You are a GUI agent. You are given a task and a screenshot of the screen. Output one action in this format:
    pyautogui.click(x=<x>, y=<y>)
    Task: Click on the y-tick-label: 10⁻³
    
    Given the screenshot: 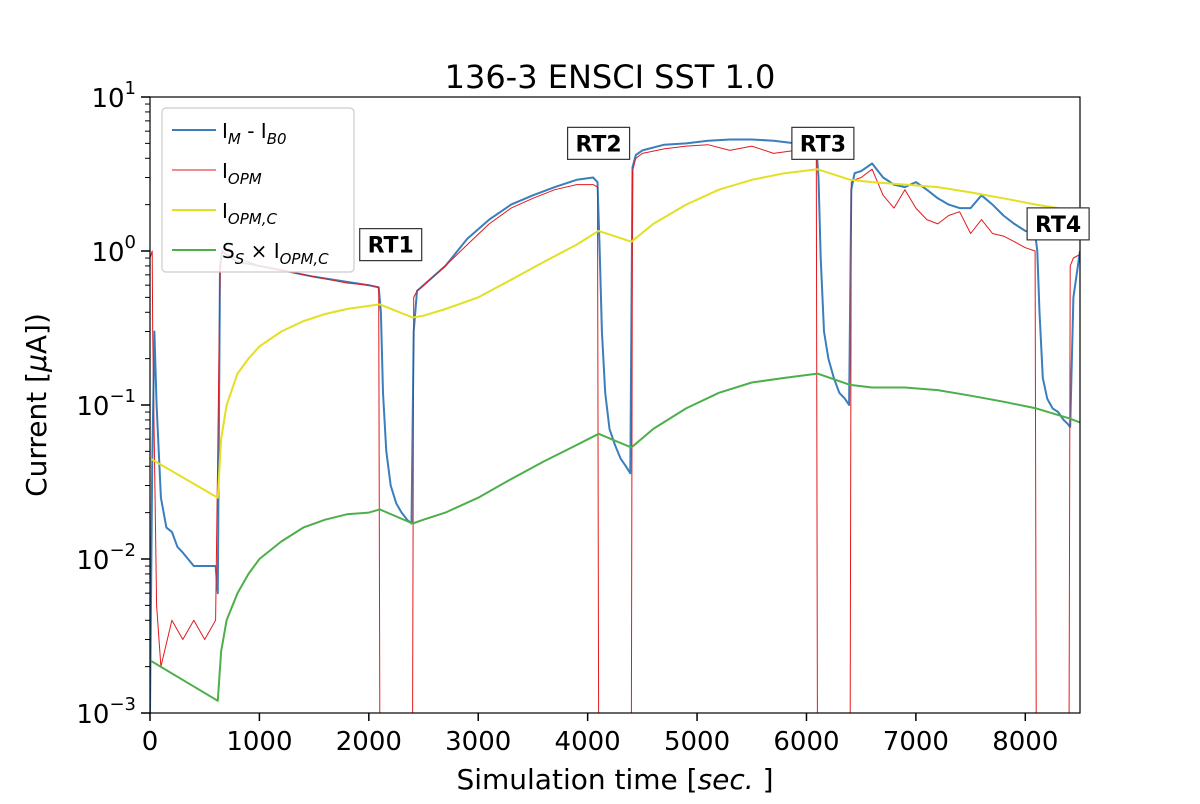 What is the action you would take?
    pyautogui.click(x=106, y=712)
    